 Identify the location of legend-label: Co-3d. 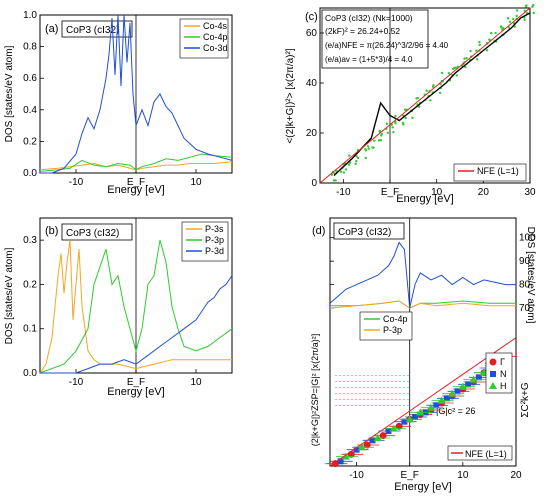
(215, 48).